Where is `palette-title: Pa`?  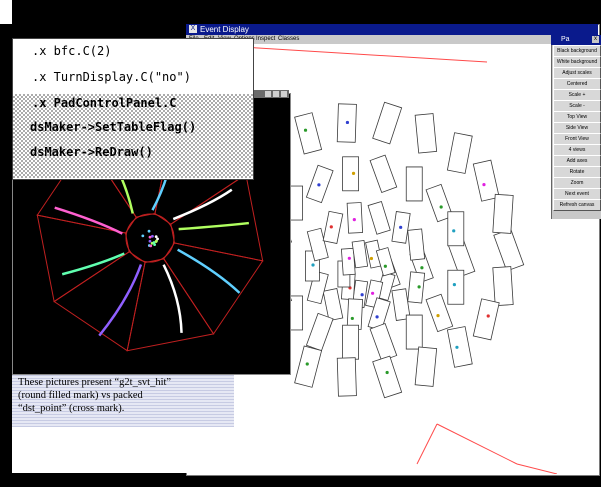 palette-title: Pa is located at coordinates (565, 39).